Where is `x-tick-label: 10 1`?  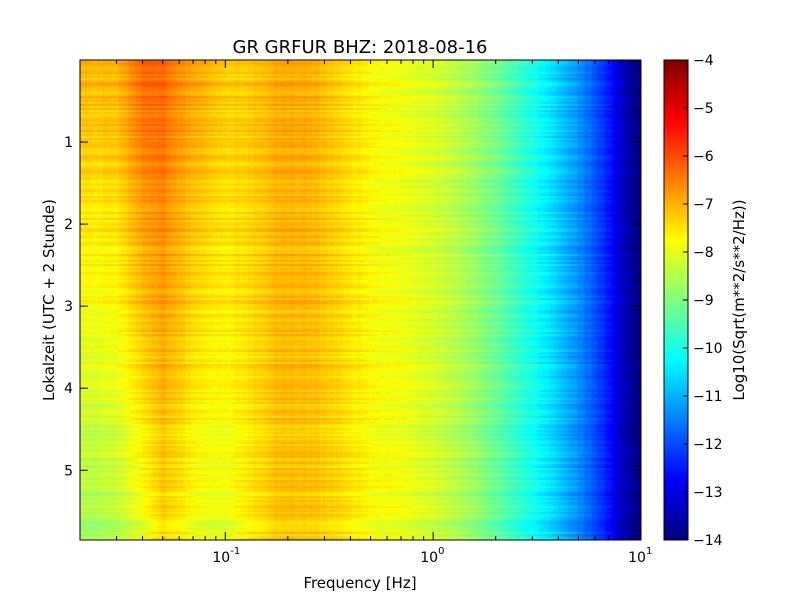
x-tick-label: 10 1 is located at coordinates (640, 556).